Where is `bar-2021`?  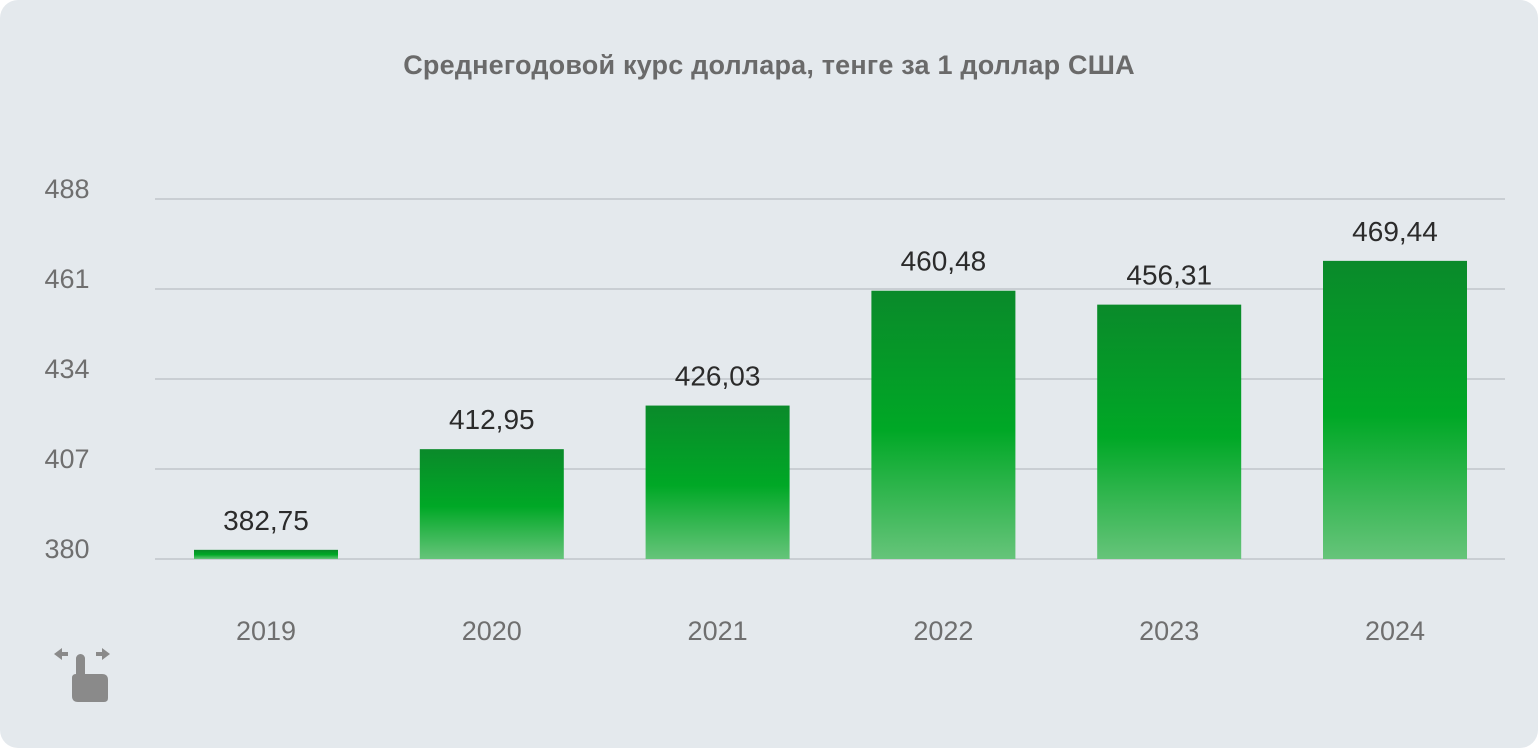
bar-2021 is located at coordinates (717, 482).